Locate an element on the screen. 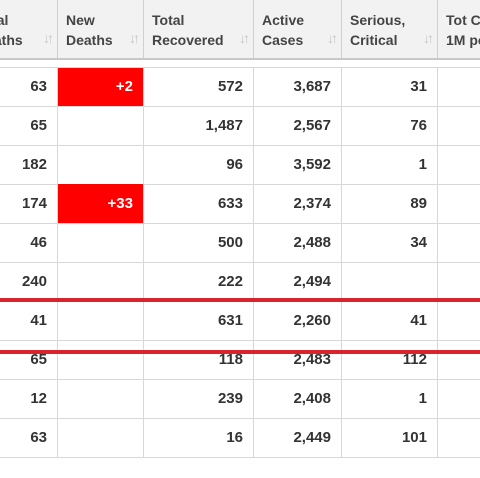 Image resolution: width=480 pixels, height=478 pixels. column-header-tot-cases-per-1m: Tot Cases/1M pop↓↑ is located at coordinates (459, 29).